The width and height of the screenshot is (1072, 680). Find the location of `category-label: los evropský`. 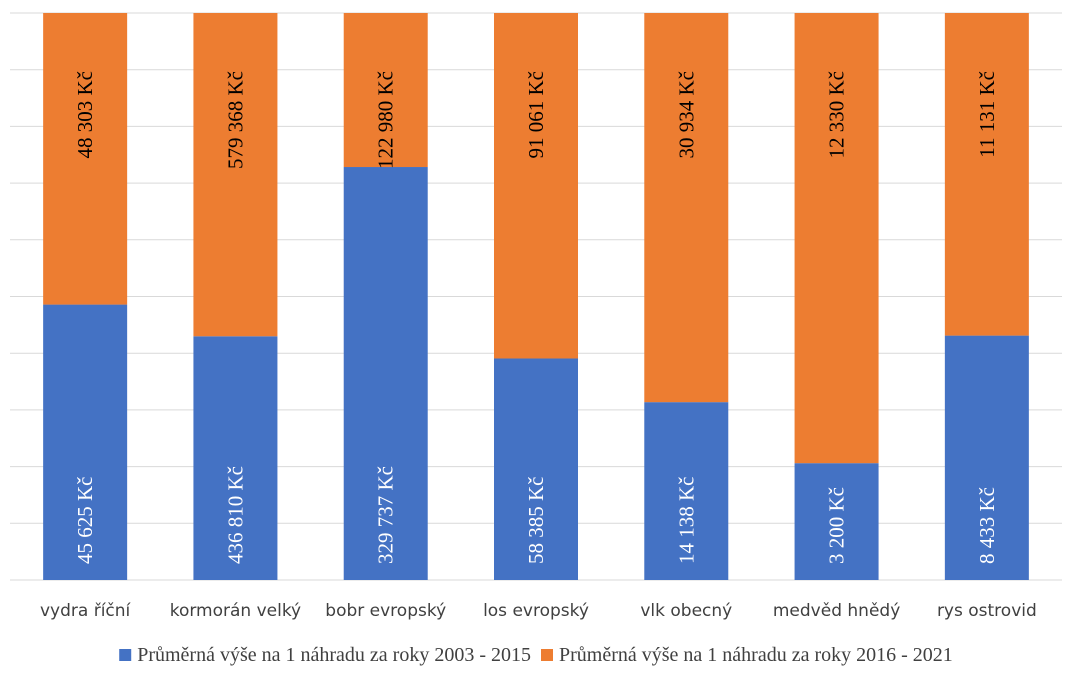

category-label: los evropský is located at coordinates (536, 611).